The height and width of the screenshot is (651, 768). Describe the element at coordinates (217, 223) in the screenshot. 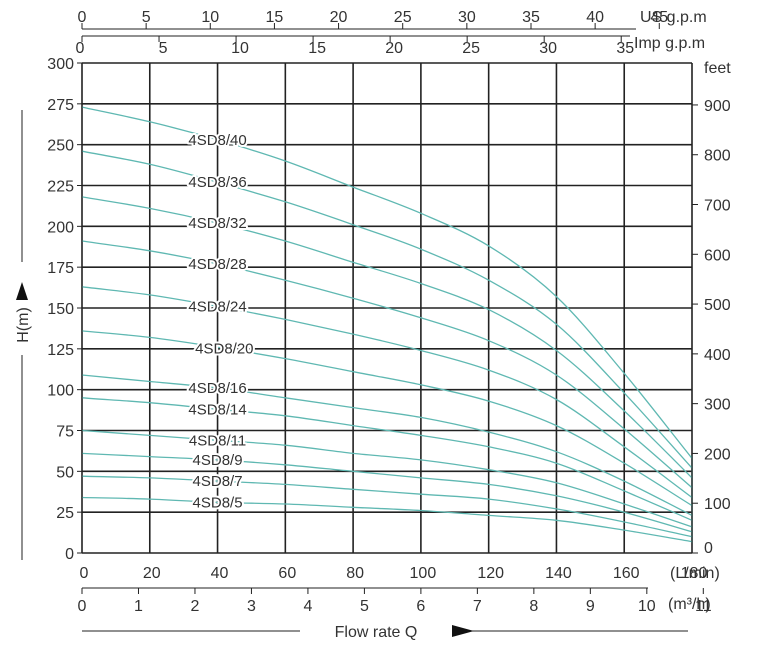

I see `curve-label-4sd8-32: 4SD8/32` at that location.